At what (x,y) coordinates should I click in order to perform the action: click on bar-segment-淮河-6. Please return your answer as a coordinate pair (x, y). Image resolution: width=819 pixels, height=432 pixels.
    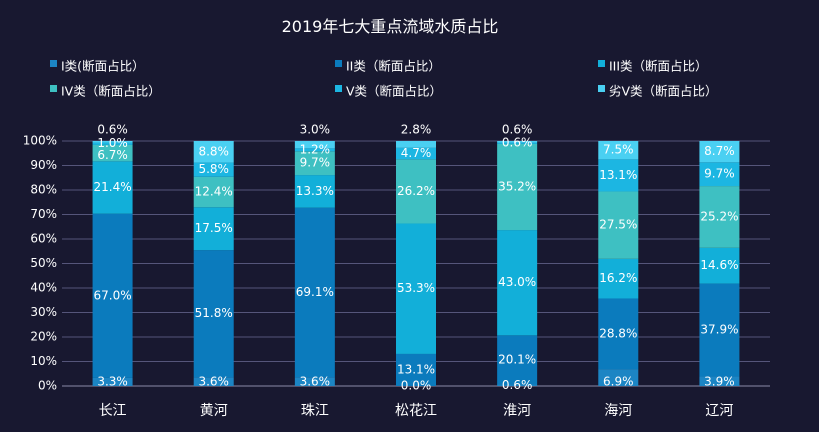
    Looking at the image, I should click on (517, 142).